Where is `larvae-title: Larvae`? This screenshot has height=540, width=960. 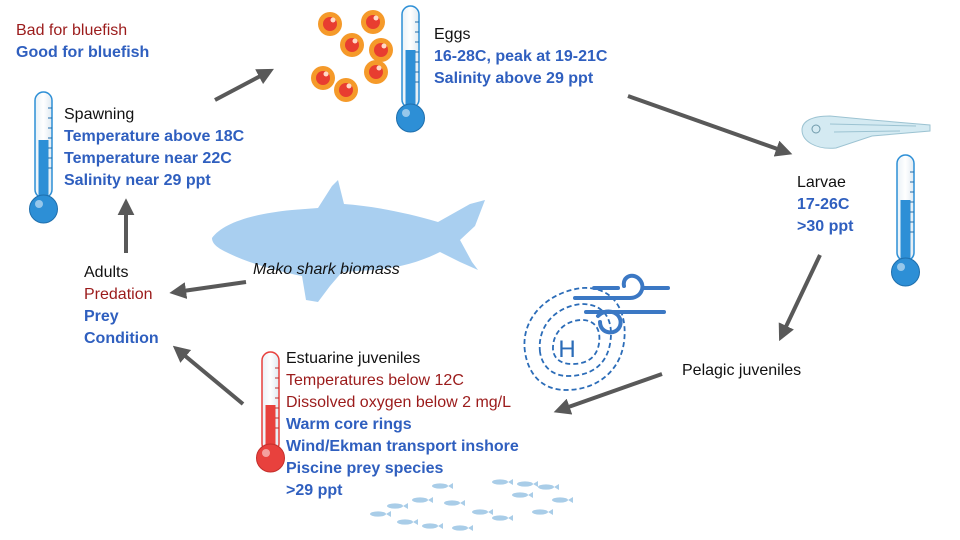 larvae-title: Larvae is located at coordinates (821, 182).